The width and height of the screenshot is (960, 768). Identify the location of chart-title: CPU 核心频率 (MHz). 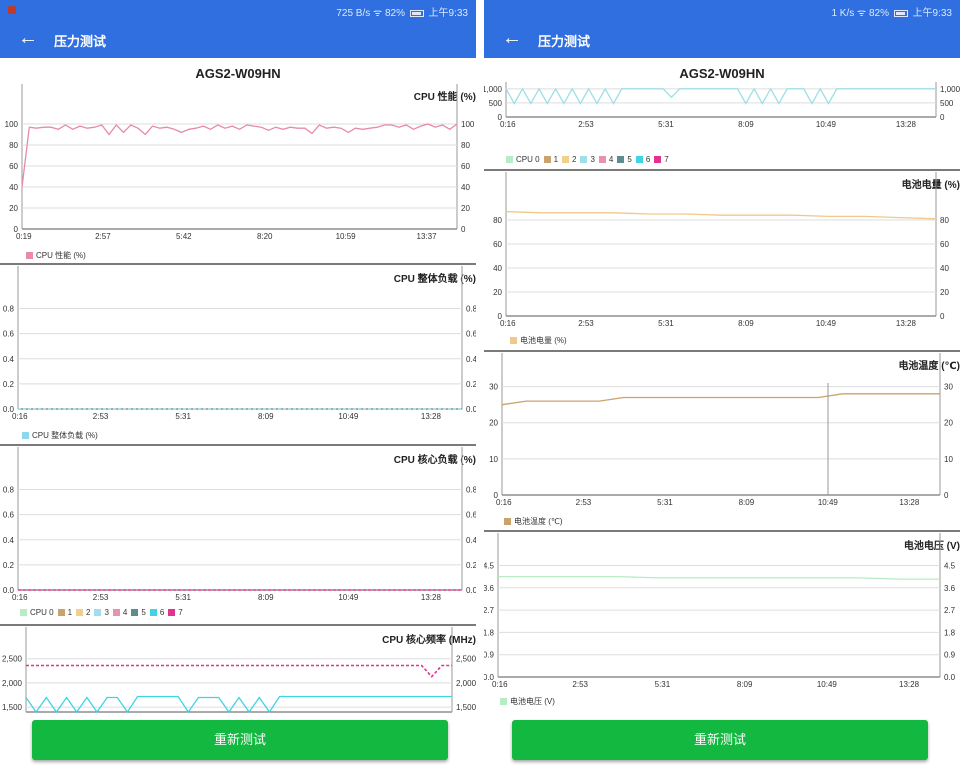
(429, 640).